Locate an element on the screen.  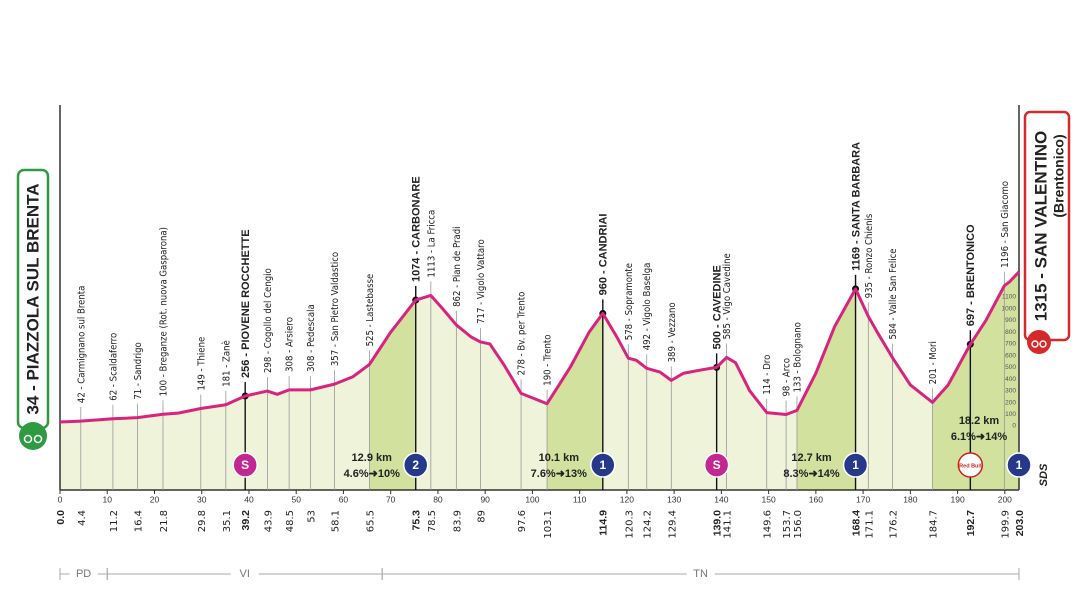
km-label: 176.2 is located at coordinates (893, 524).